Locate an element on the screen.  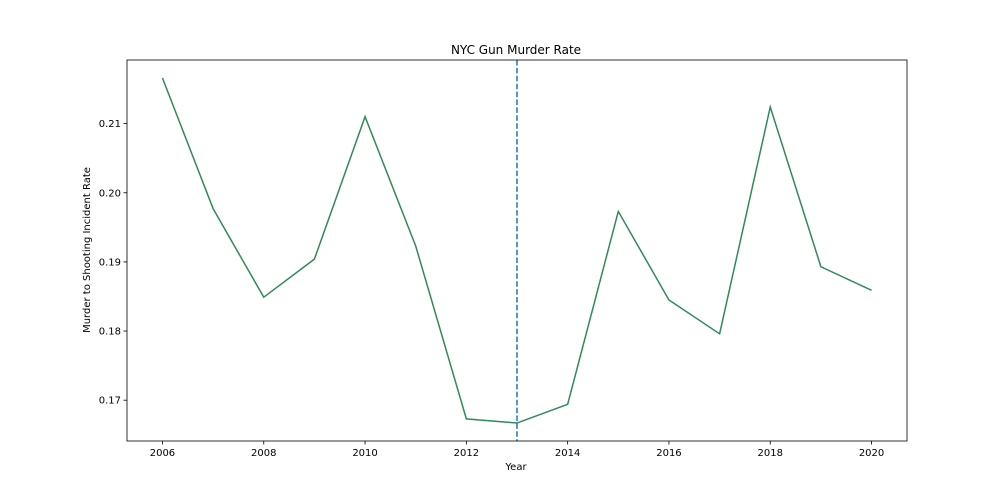
x-tick-label: 2012 is located at coordinates (466, 453).